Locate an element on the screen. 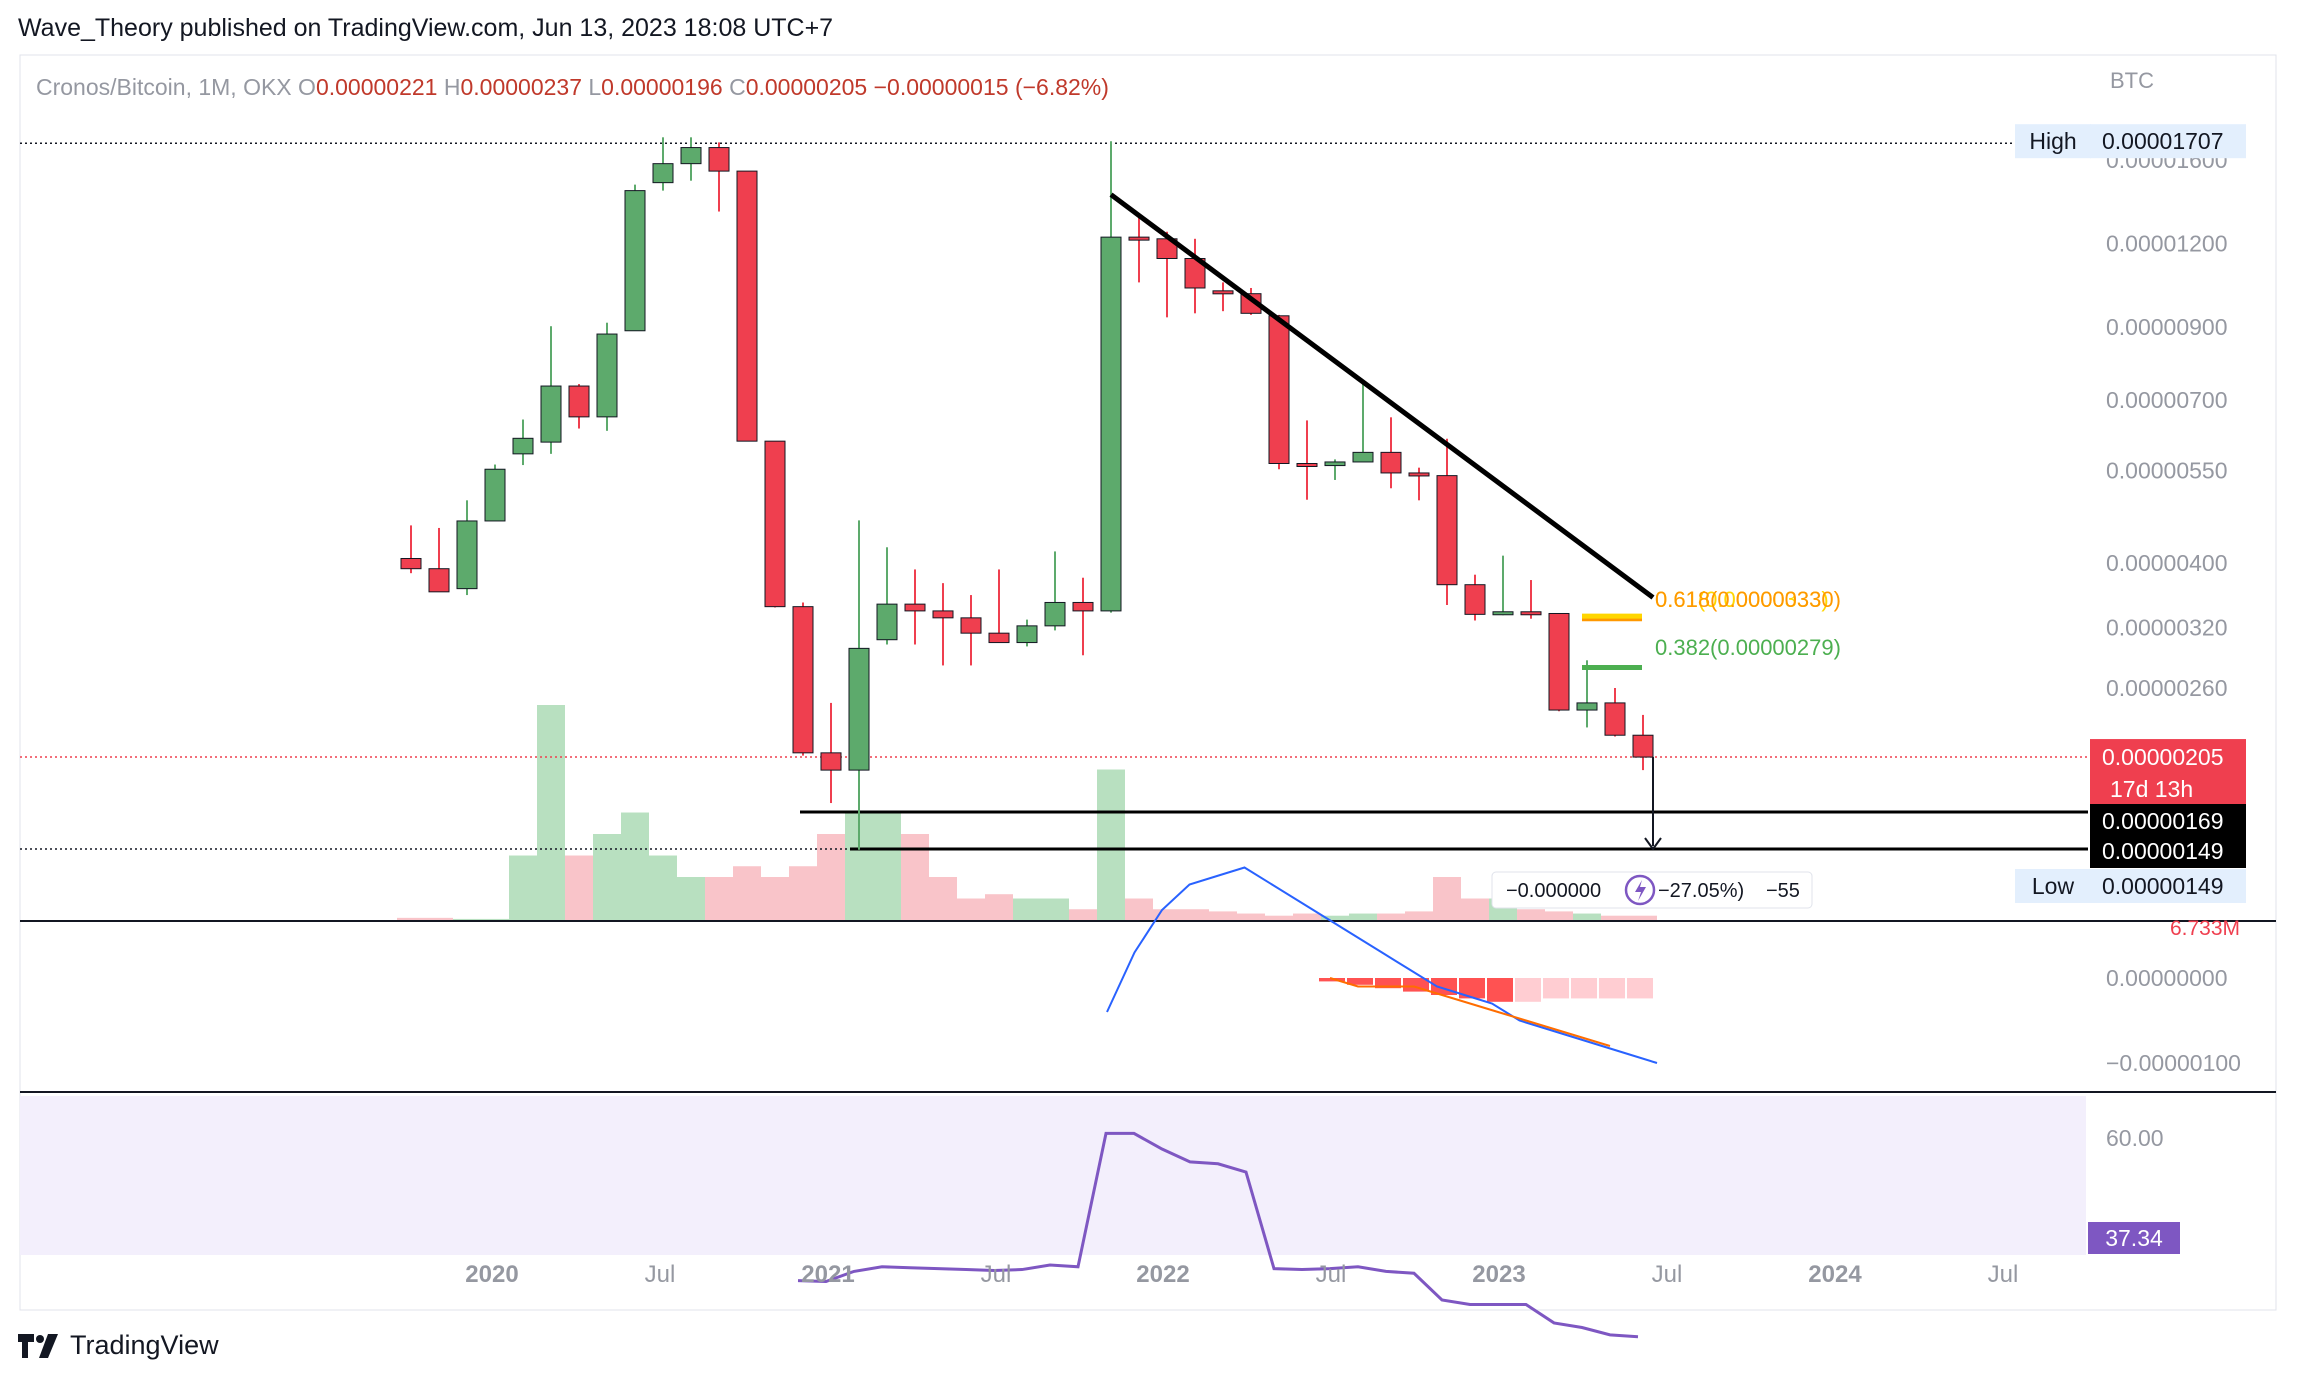 The height and width of the screenshot is (1378, 2302). rsi-value-bg is located at coordinates (2134, 1238).